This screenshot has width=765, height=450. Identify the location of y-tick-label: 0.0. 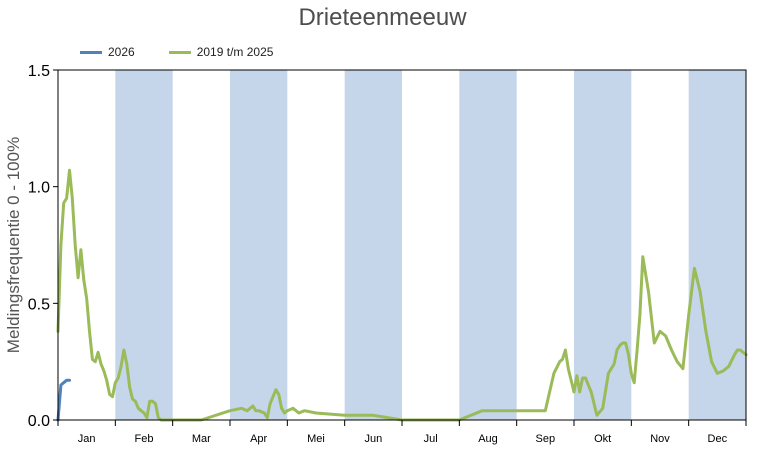
(39, 421).